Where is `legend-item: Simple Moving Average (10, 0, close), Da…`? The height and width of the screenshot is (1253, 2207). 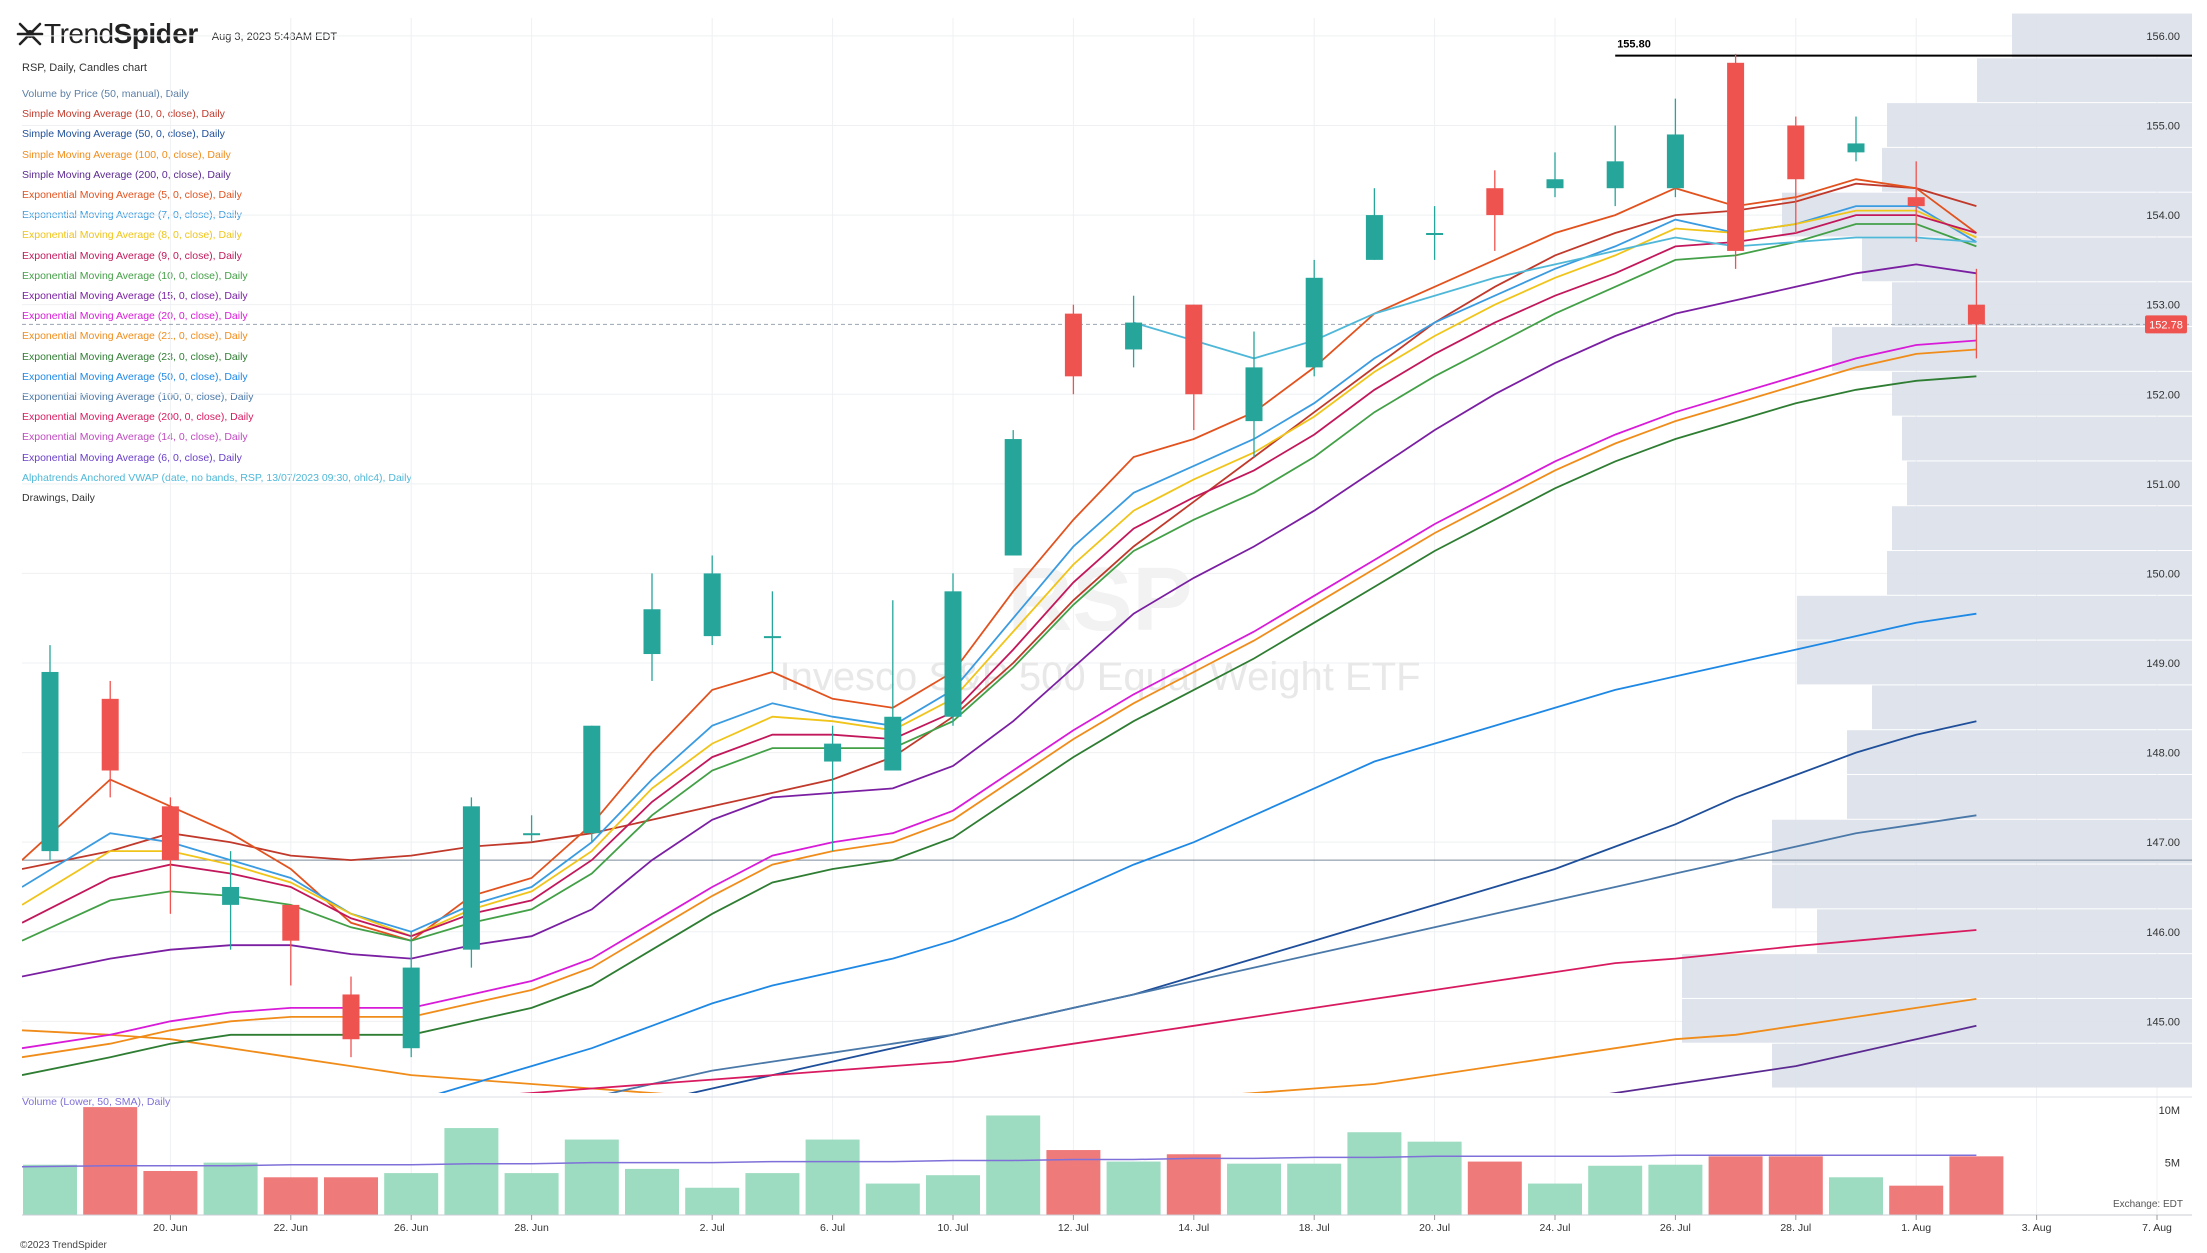 legend-item: Simple Moving Average (10, 0, close), Da… is located at coordinates (123, 114).